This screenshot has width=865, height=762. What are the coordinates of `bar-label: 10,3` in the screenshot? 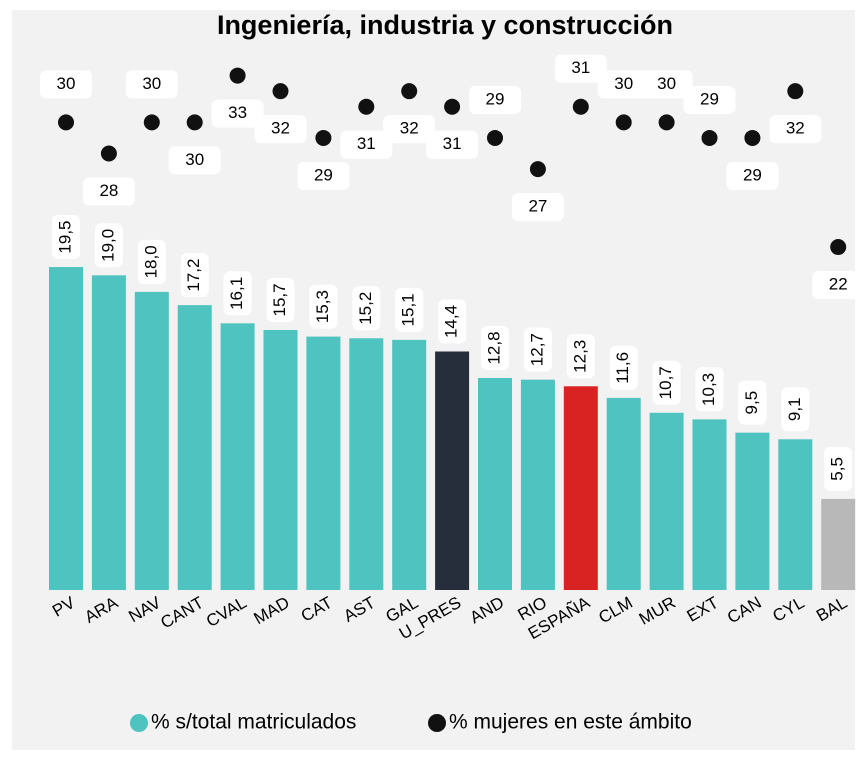 It's located at (708, 389).